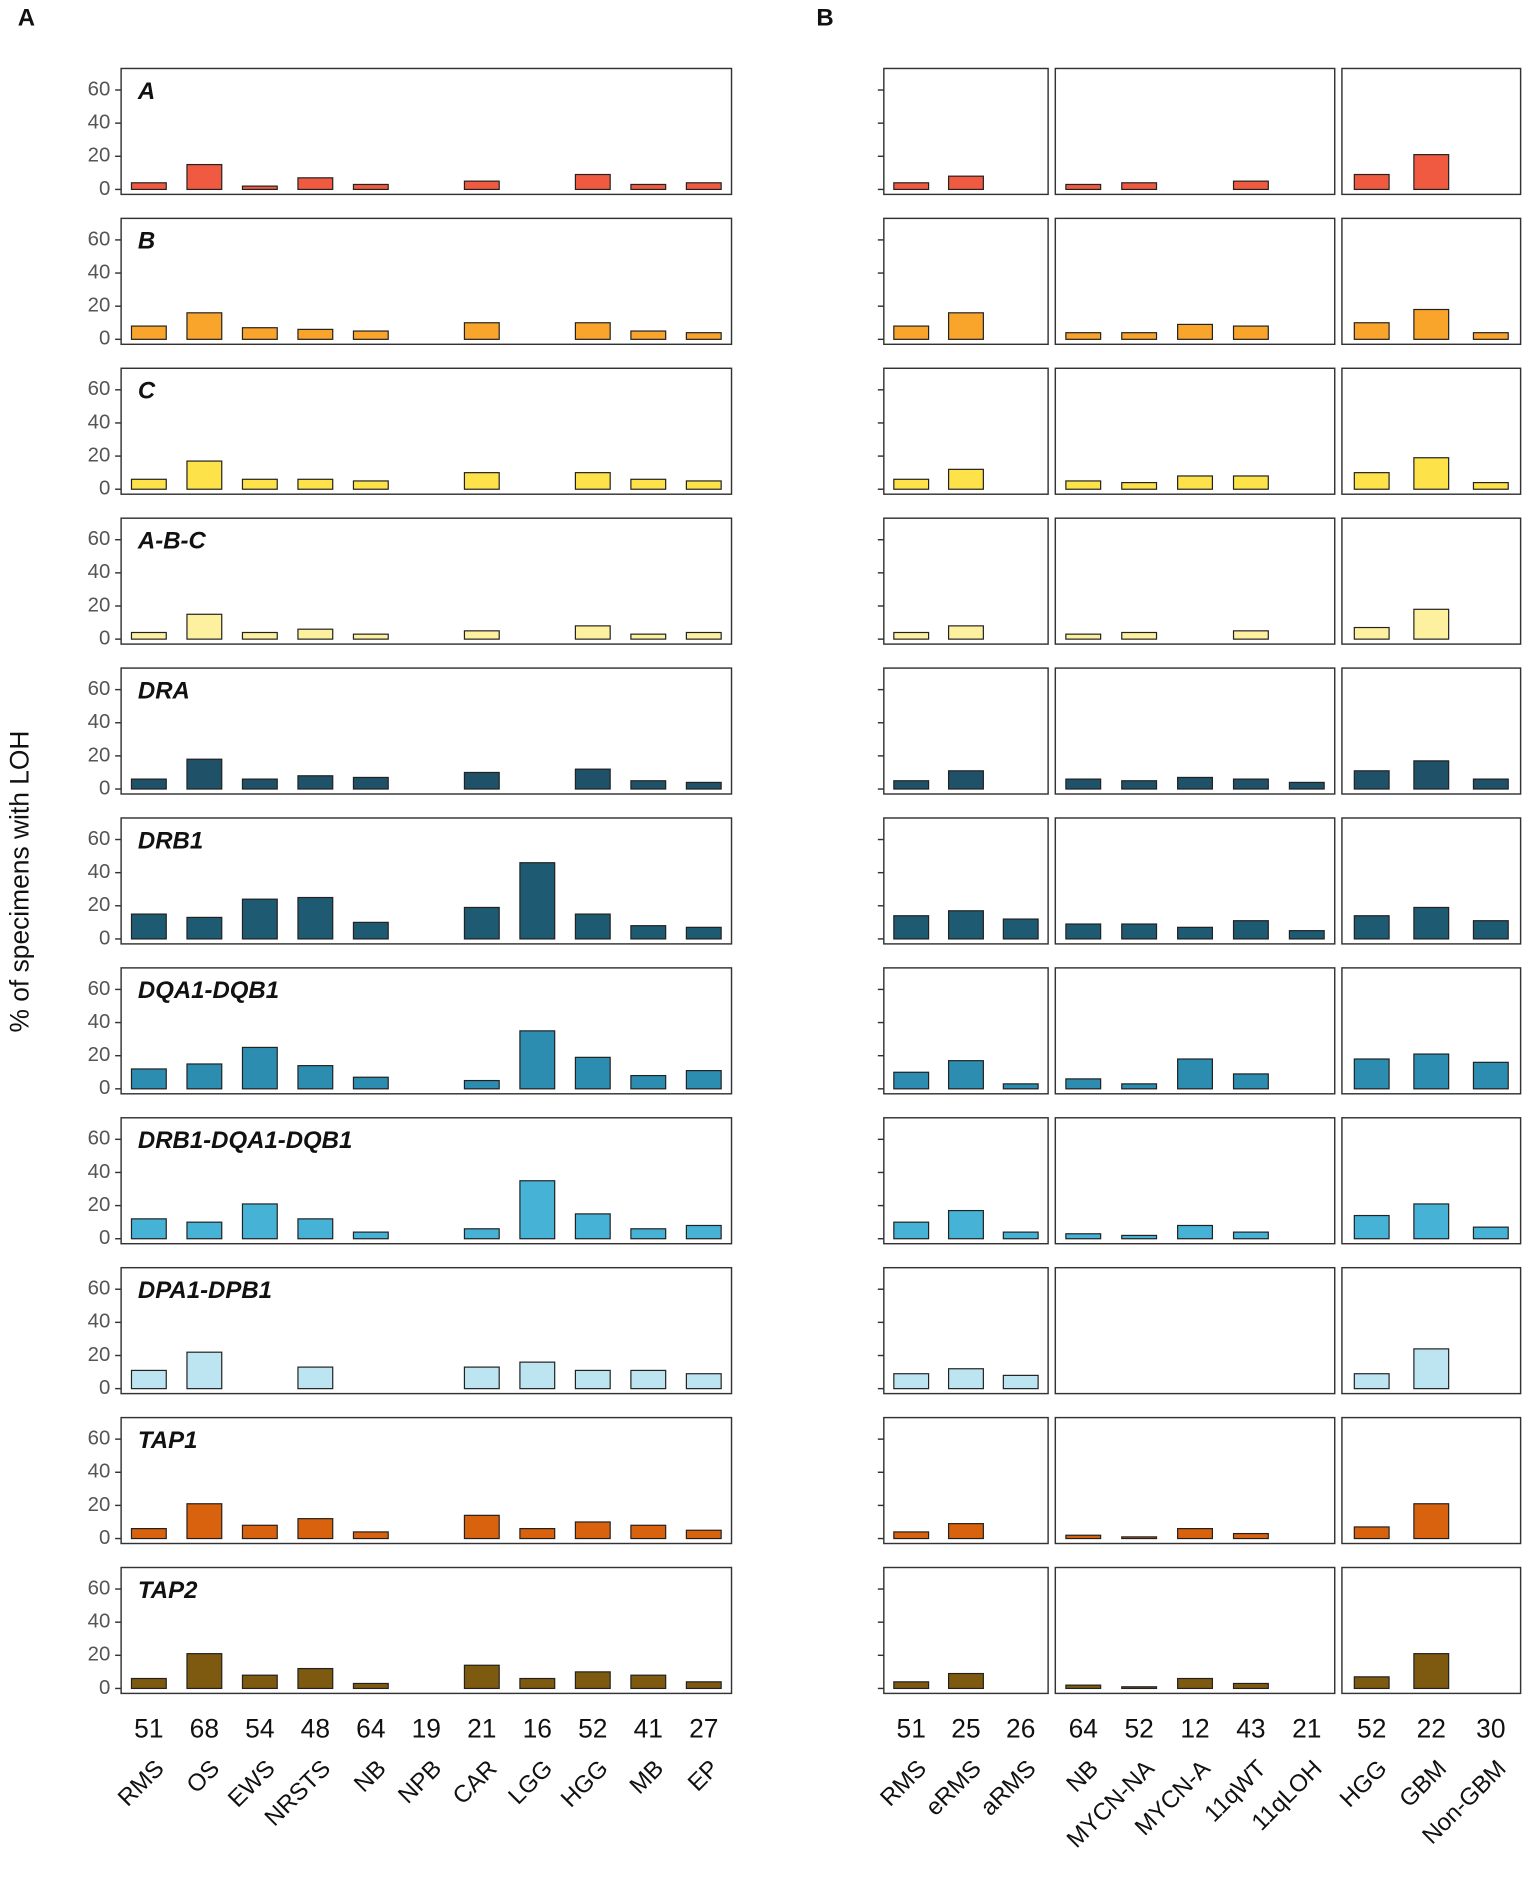  Describe the element at coordinates (1364, 1784) in the screenshot. I see `x-tick-label: HGG` at that location.